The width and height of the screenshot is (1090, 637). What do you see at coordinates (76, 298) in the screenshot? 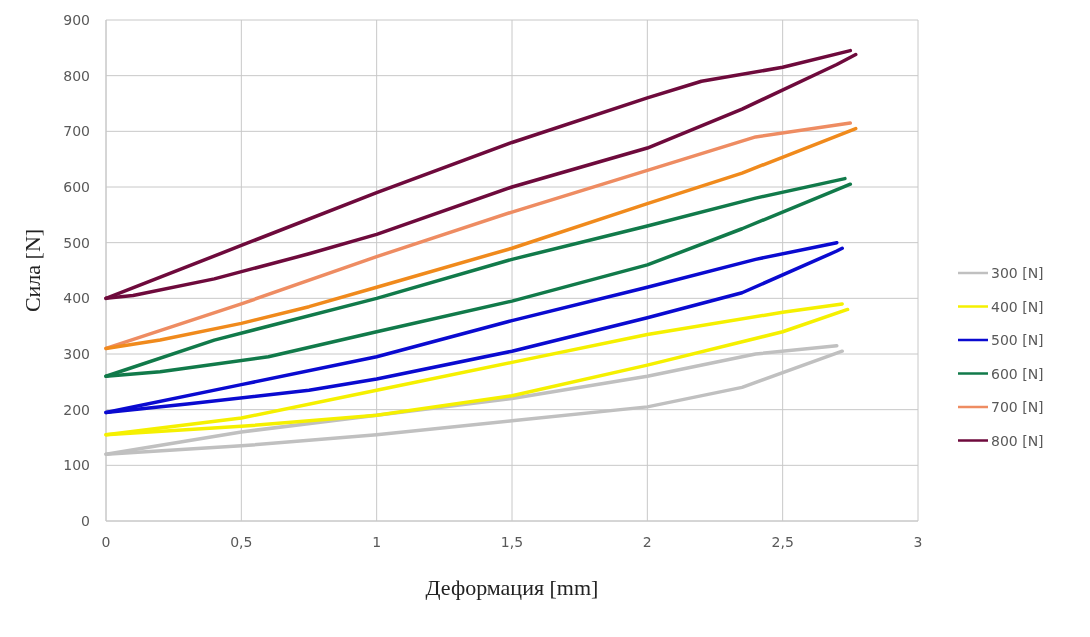
I see `y-tick-label: 400` at bounding box center [76, 298].